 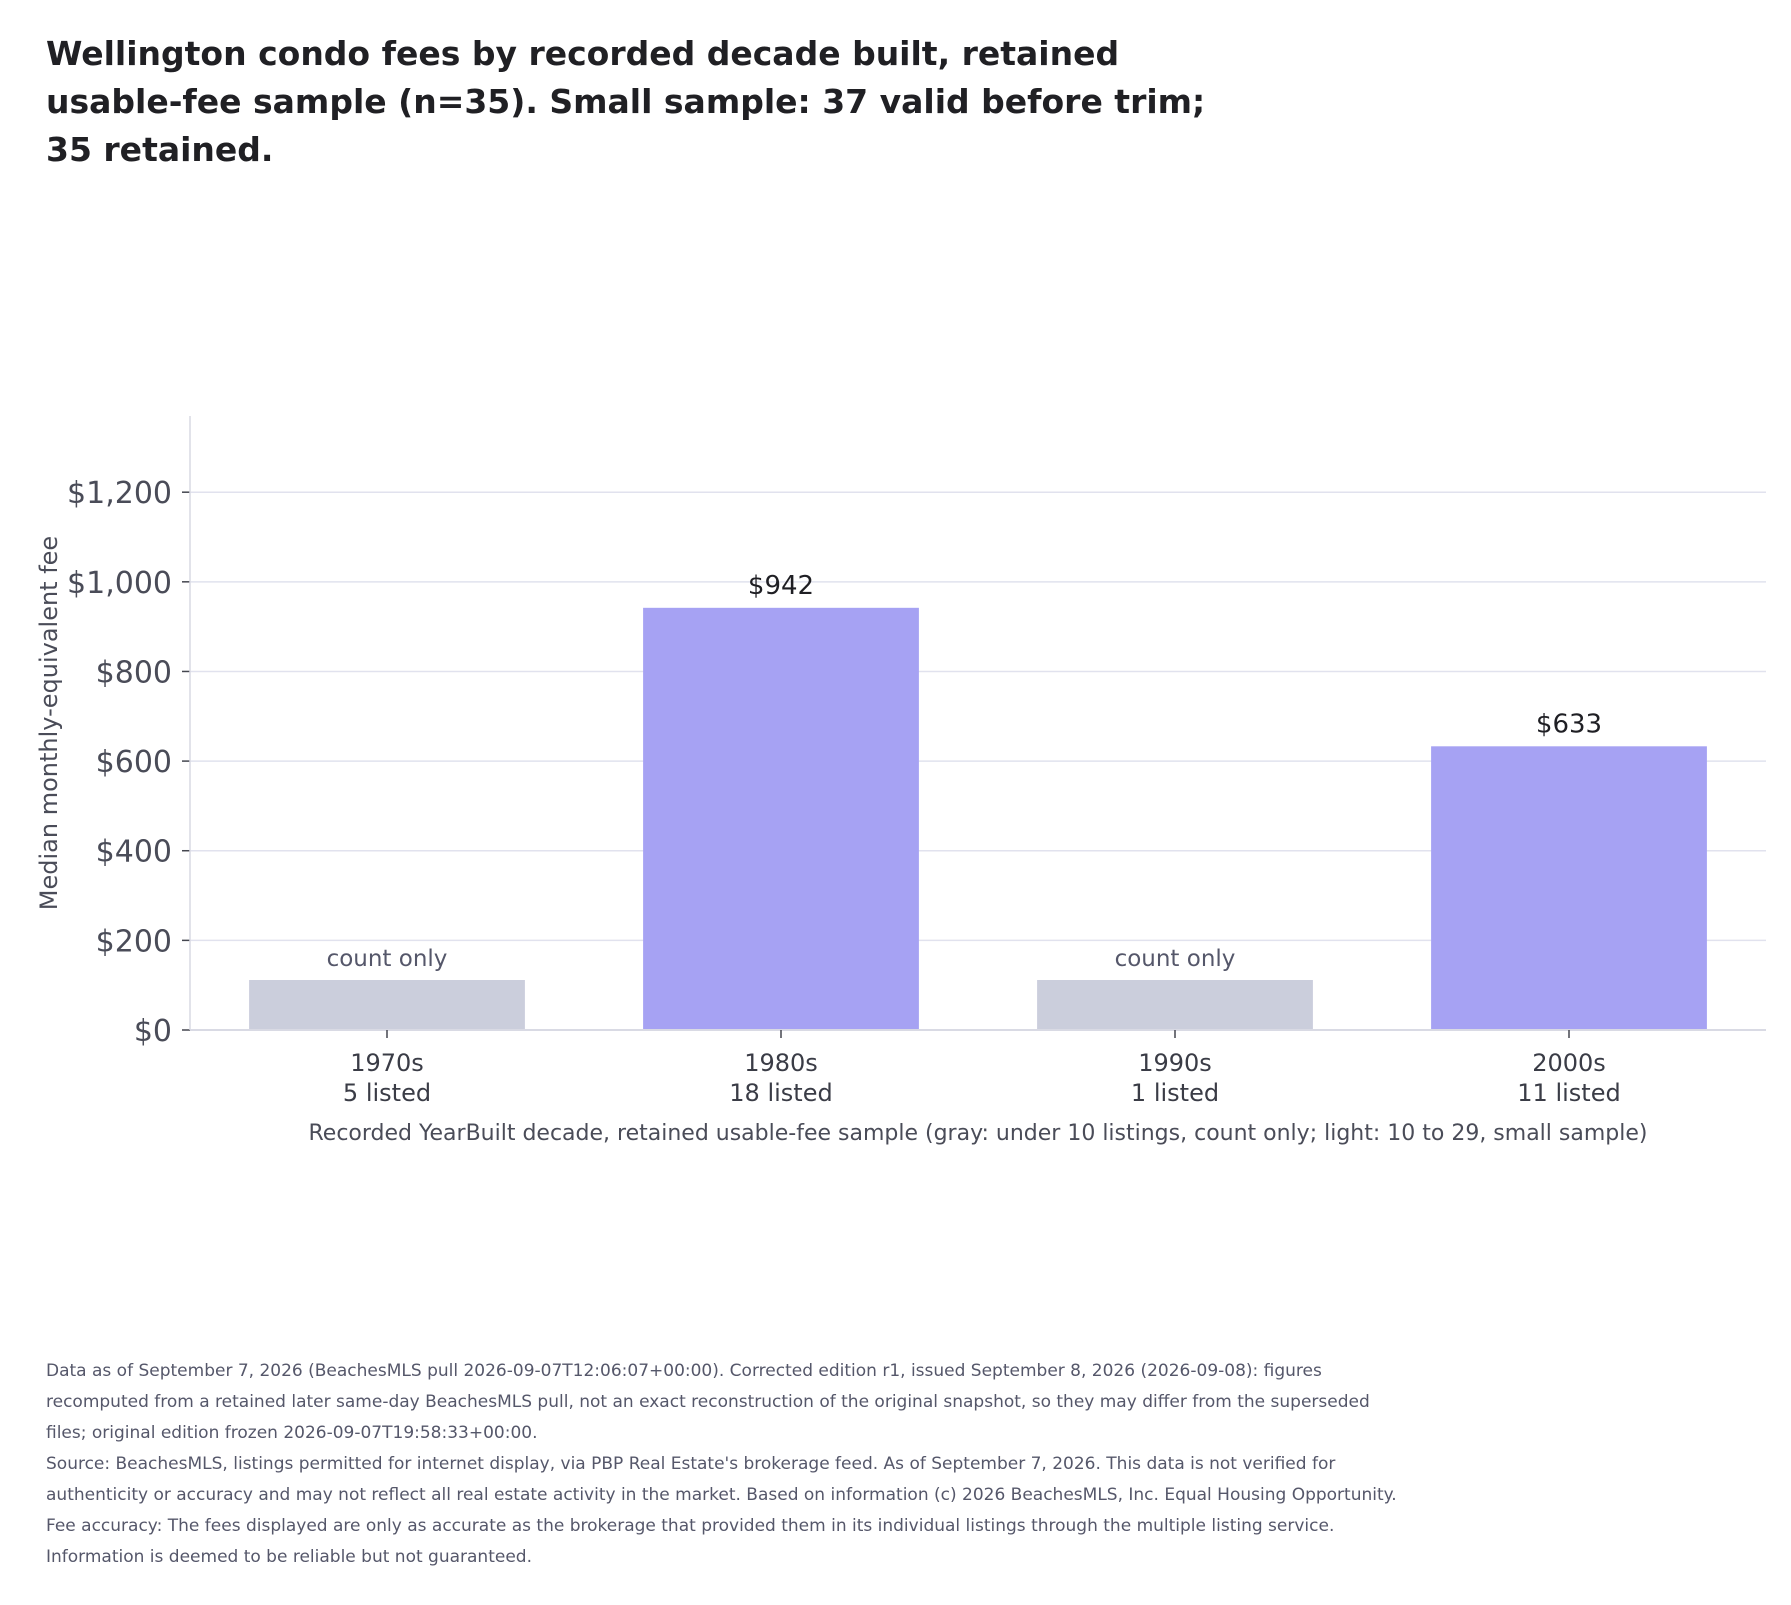 What do you see at coordinates (387, 1063) in the screenshot?
I see `x-tick-label: 1970s` at bounding box center [387, 1063].